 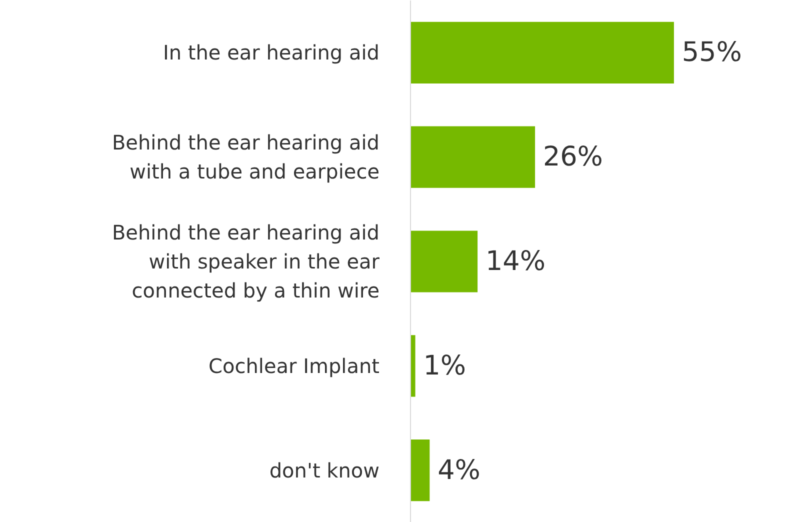 I want to click on data-label: 4%, so click(x=459, y=470).